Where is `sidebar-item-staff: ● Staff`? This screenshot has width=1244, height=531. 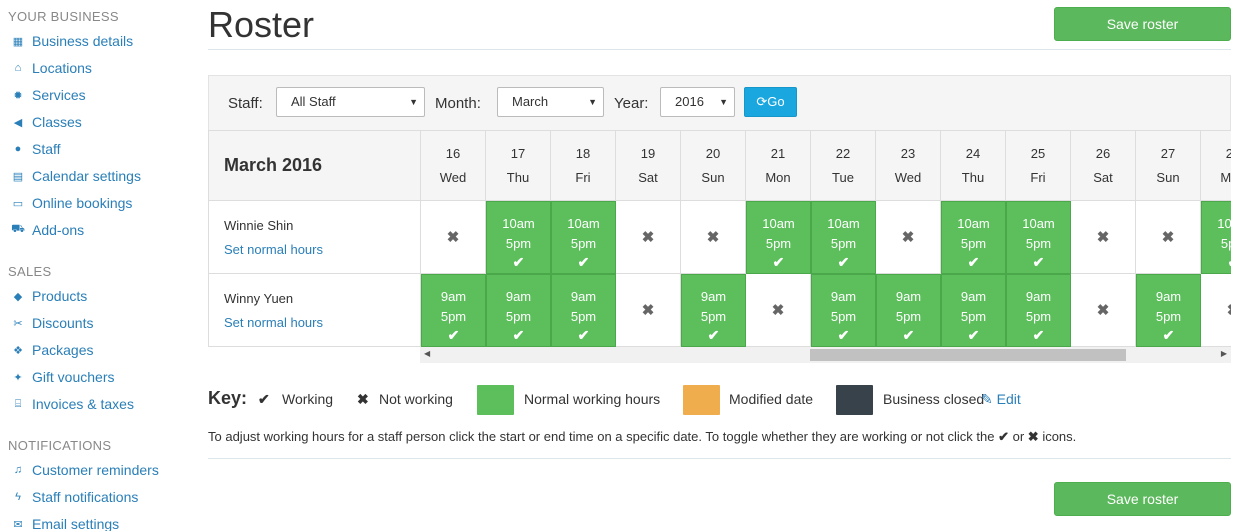
sidebar-item-staff: ● Staff is located at coordinates (35, 149).